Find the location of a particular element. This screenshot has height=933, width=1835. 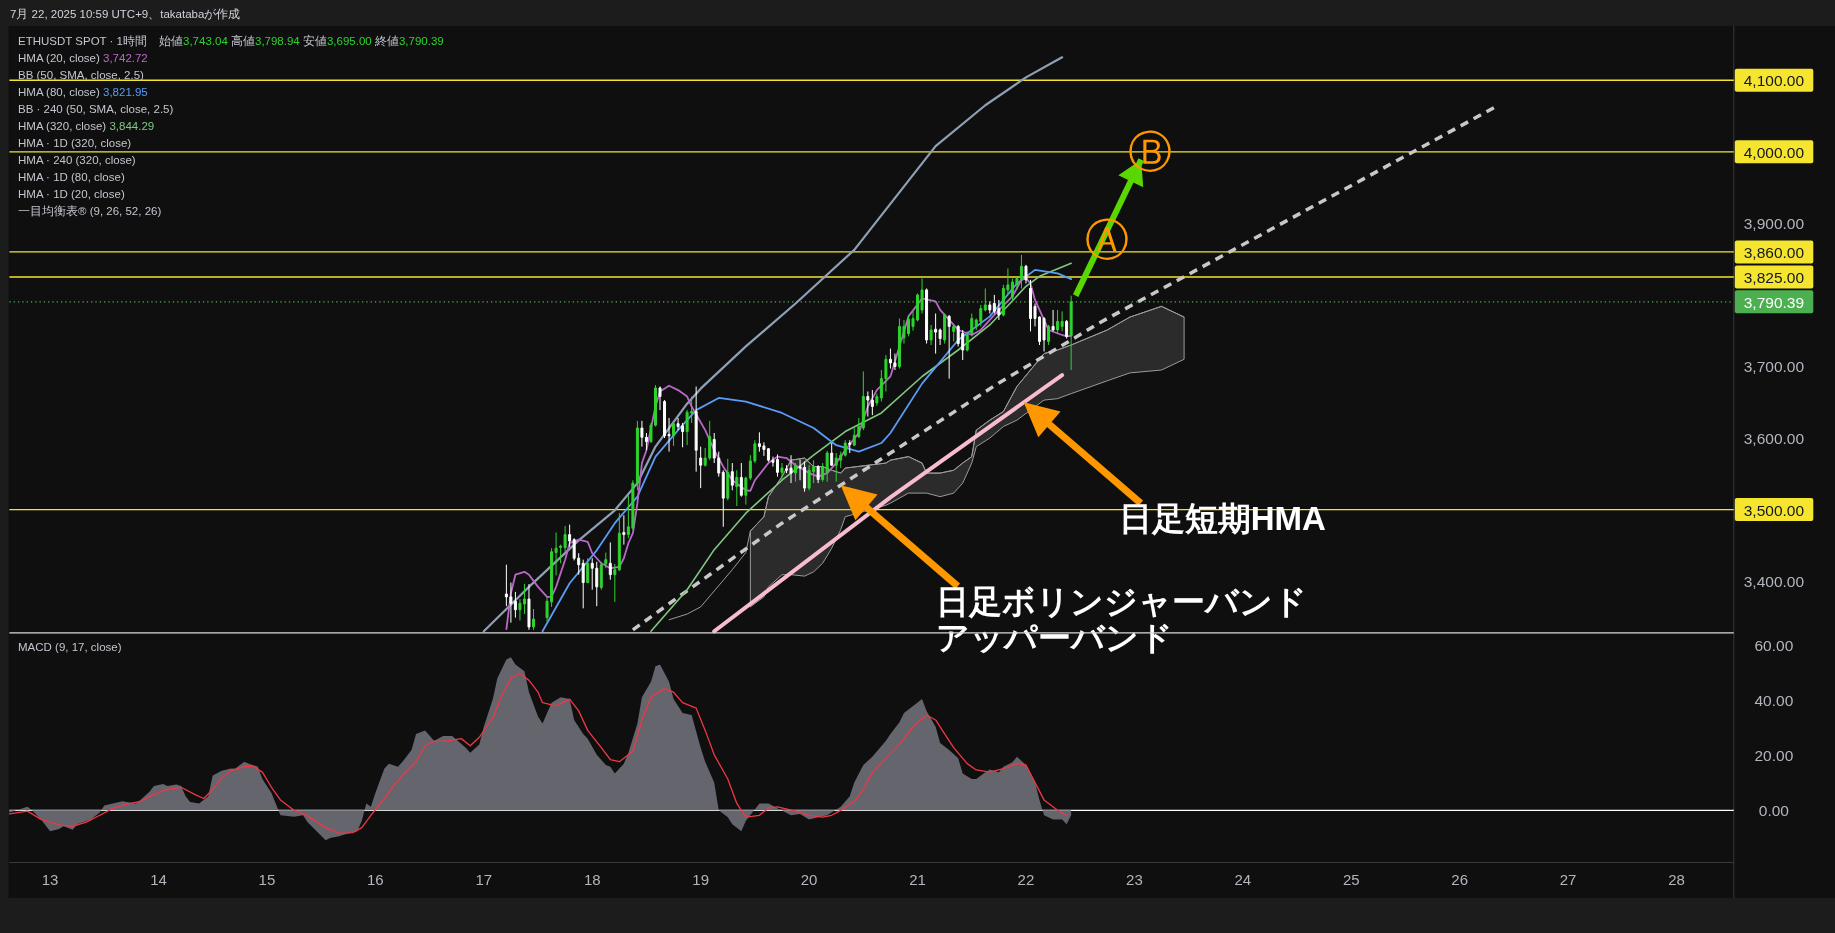

ref-line-label: 3,500.00 is located at coordinates (1774, 510).